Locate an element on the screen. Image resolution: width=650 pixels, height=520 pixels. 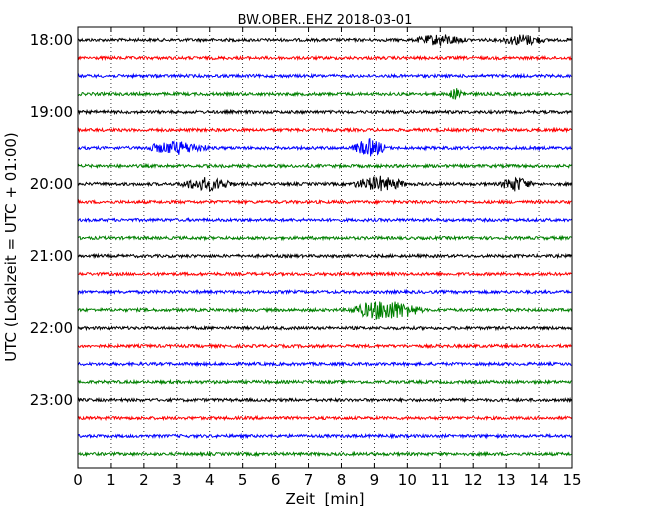
x-tick-label: 13 is located at coordinates (506, 480).